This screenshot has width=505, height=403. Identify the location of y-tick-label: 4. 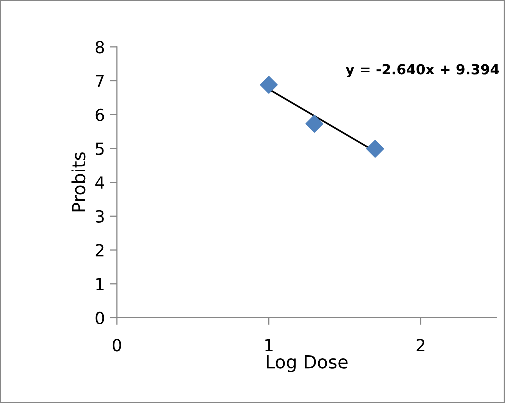
(100, 182).